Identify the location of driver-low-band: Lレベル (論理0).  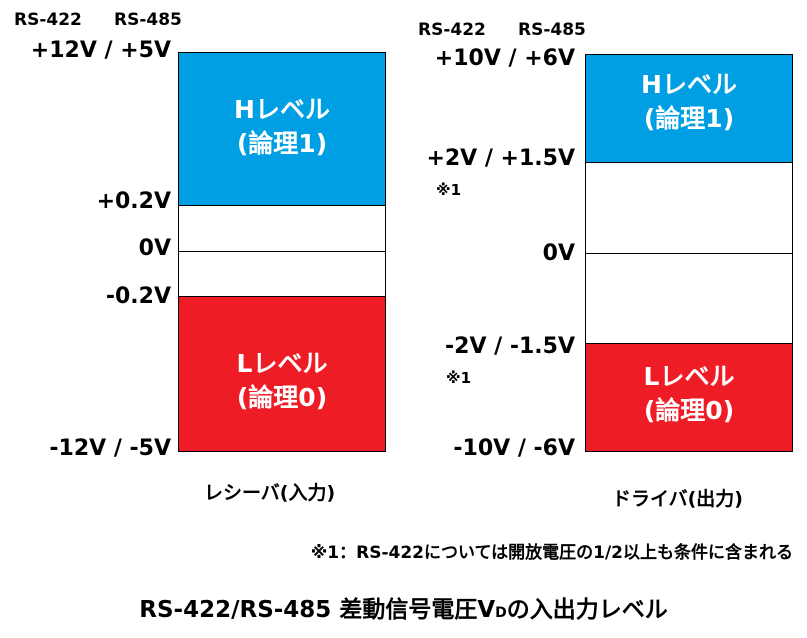
(689, 397).